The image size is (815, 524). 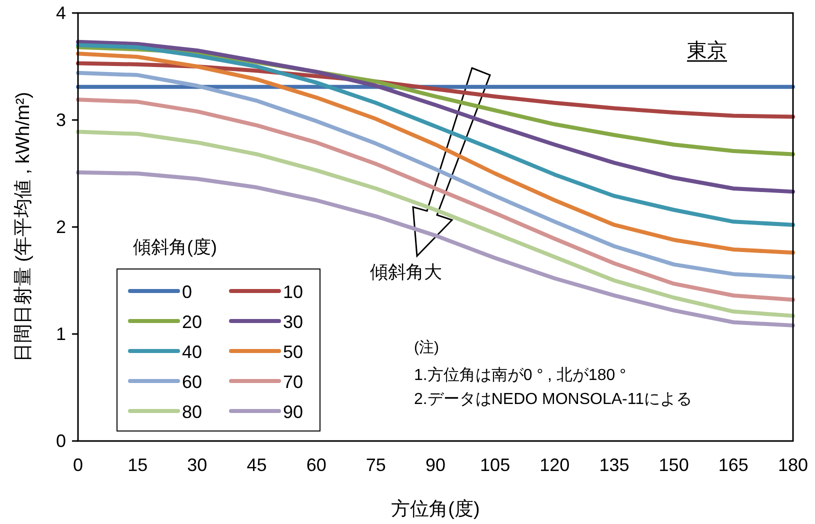 I want to click on legend-label: 50, so click(x=293, y=352).